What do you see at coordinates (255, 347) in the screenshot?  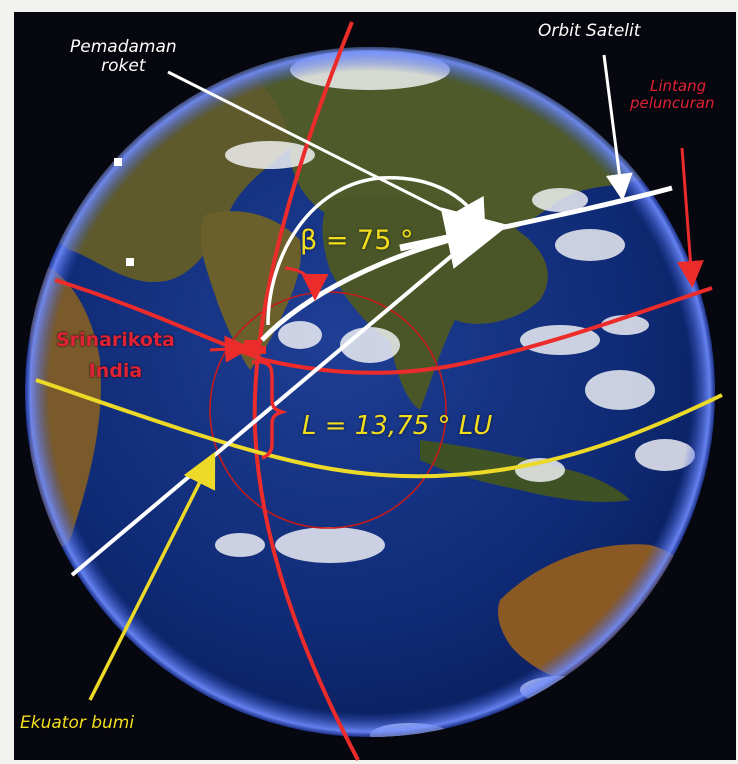 I see `launch-site-marker-icon` at bounding box center [255, 347].